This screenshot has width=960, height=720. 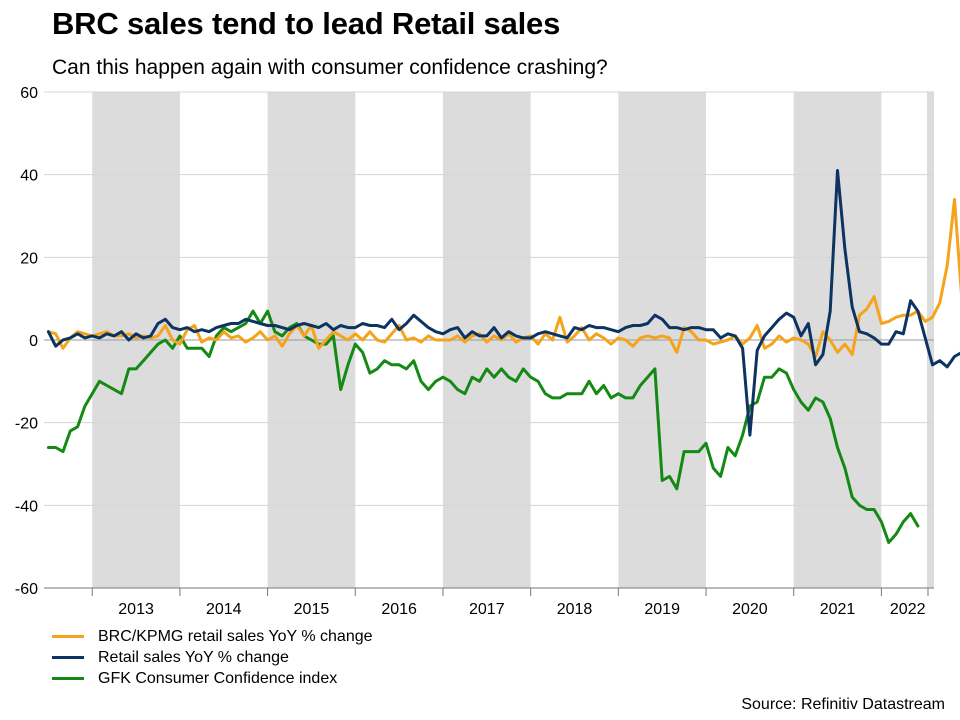 What do you see at coordinates (26, 424) in the screenshot?
I see `y-tick-label: -20` at bounding box center [26, 424].